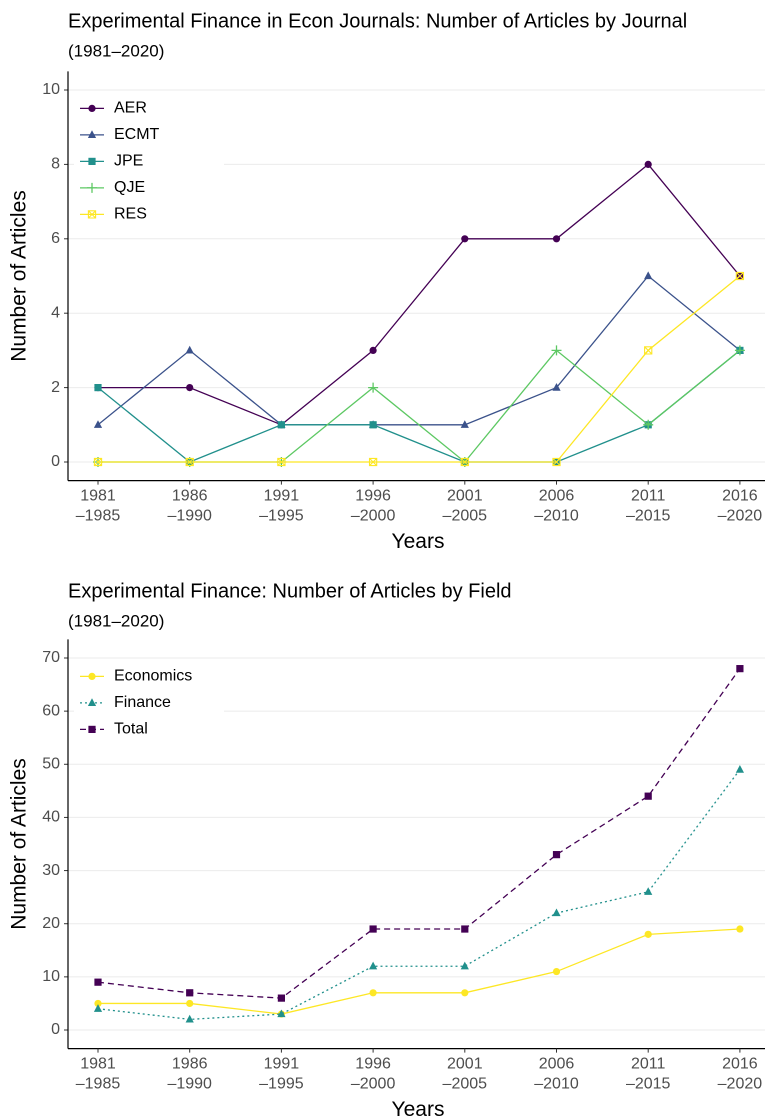  Describe the element at coordinates (55, 312) in the screenshot. I see `y-tick-label: 4` at that location.